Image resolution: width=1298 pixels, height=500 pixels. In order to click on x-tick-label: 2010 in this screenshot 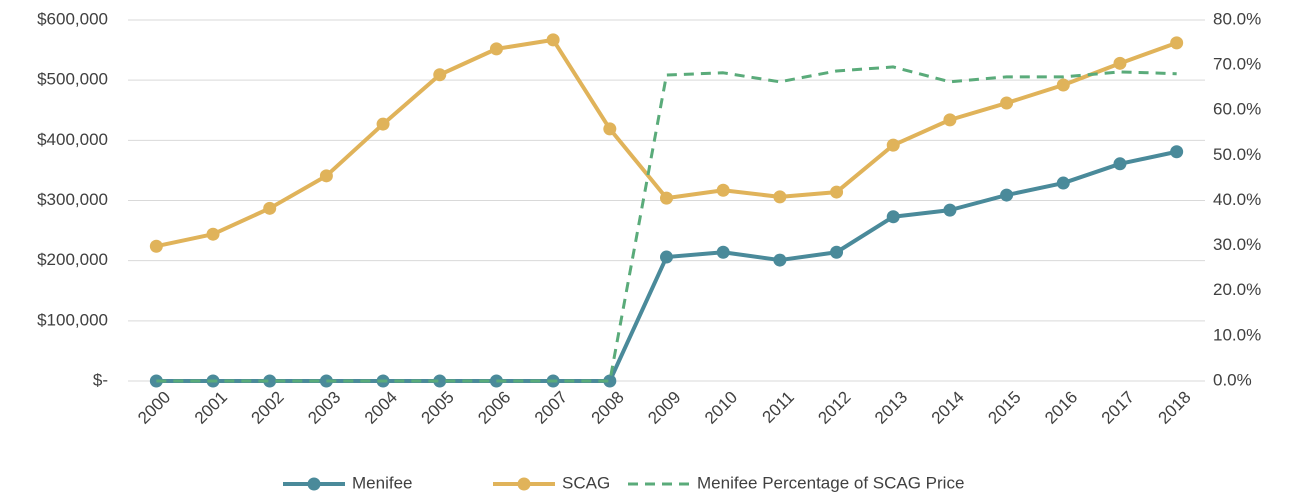, I will do `click(721, 408)`.